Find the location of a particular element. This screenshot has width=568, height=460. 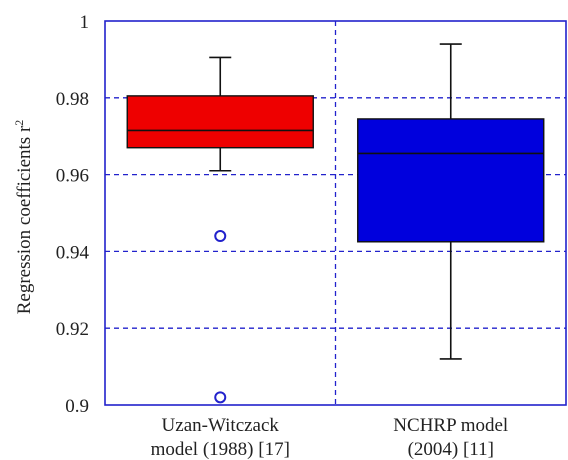

y-axis-label-text: Regression coefficients r is located at coordinates (24, 219).